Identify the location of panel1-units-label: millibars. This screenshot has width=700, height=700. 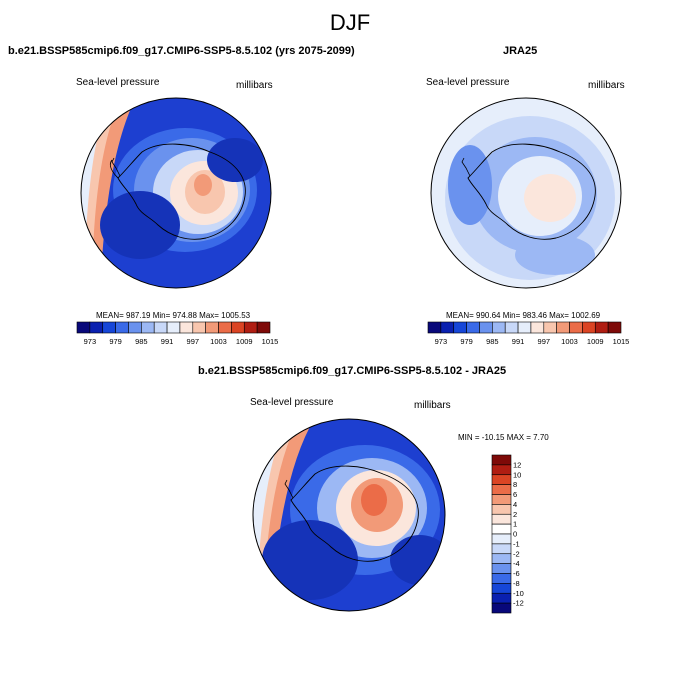
(254, 85).